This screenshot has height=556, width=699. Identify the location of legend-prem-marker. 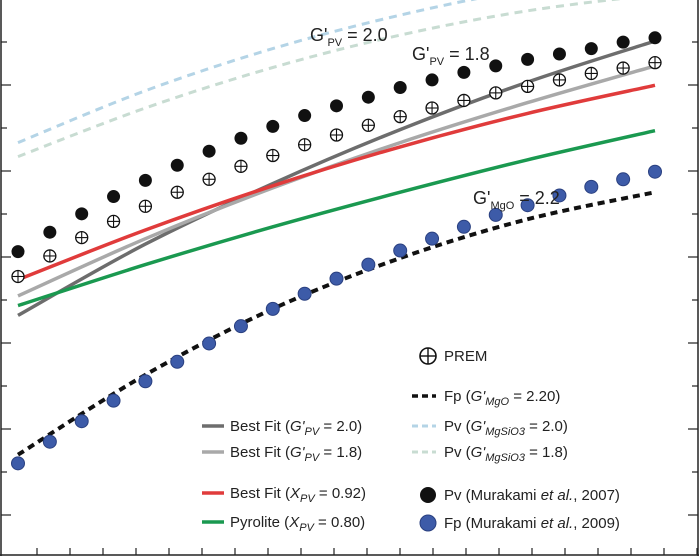
(428, 356).